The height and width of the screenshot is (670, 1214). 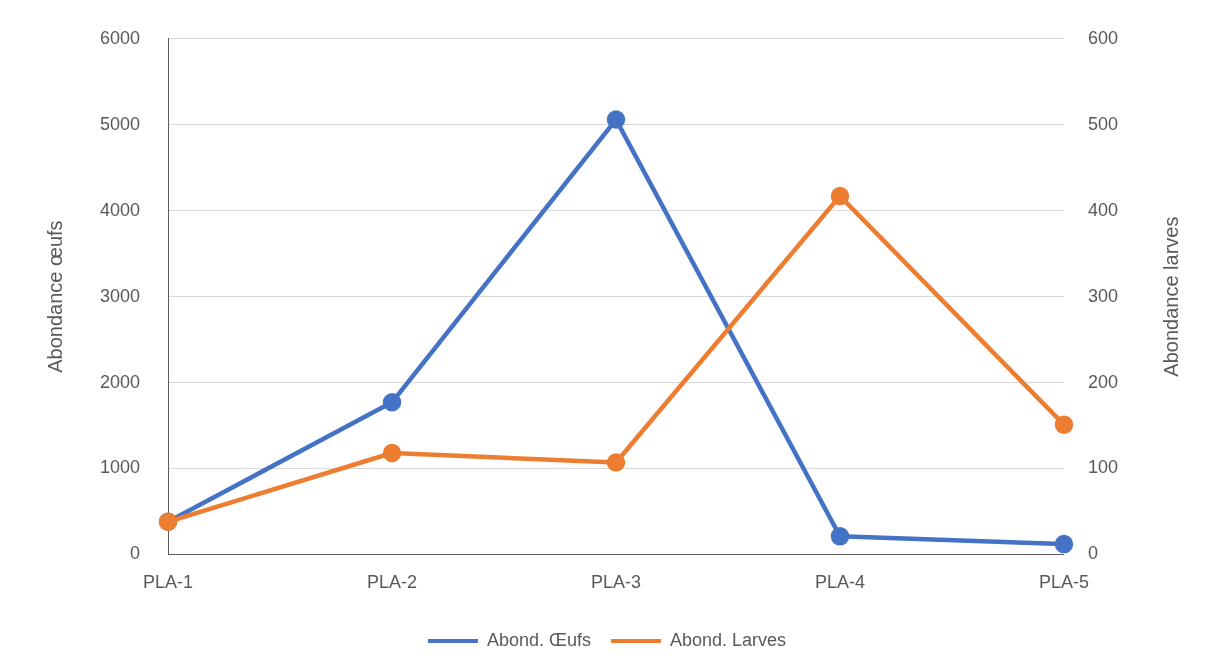 I want to click on y2-axis-title: Abondance larves, so click(x=1170, y=296).